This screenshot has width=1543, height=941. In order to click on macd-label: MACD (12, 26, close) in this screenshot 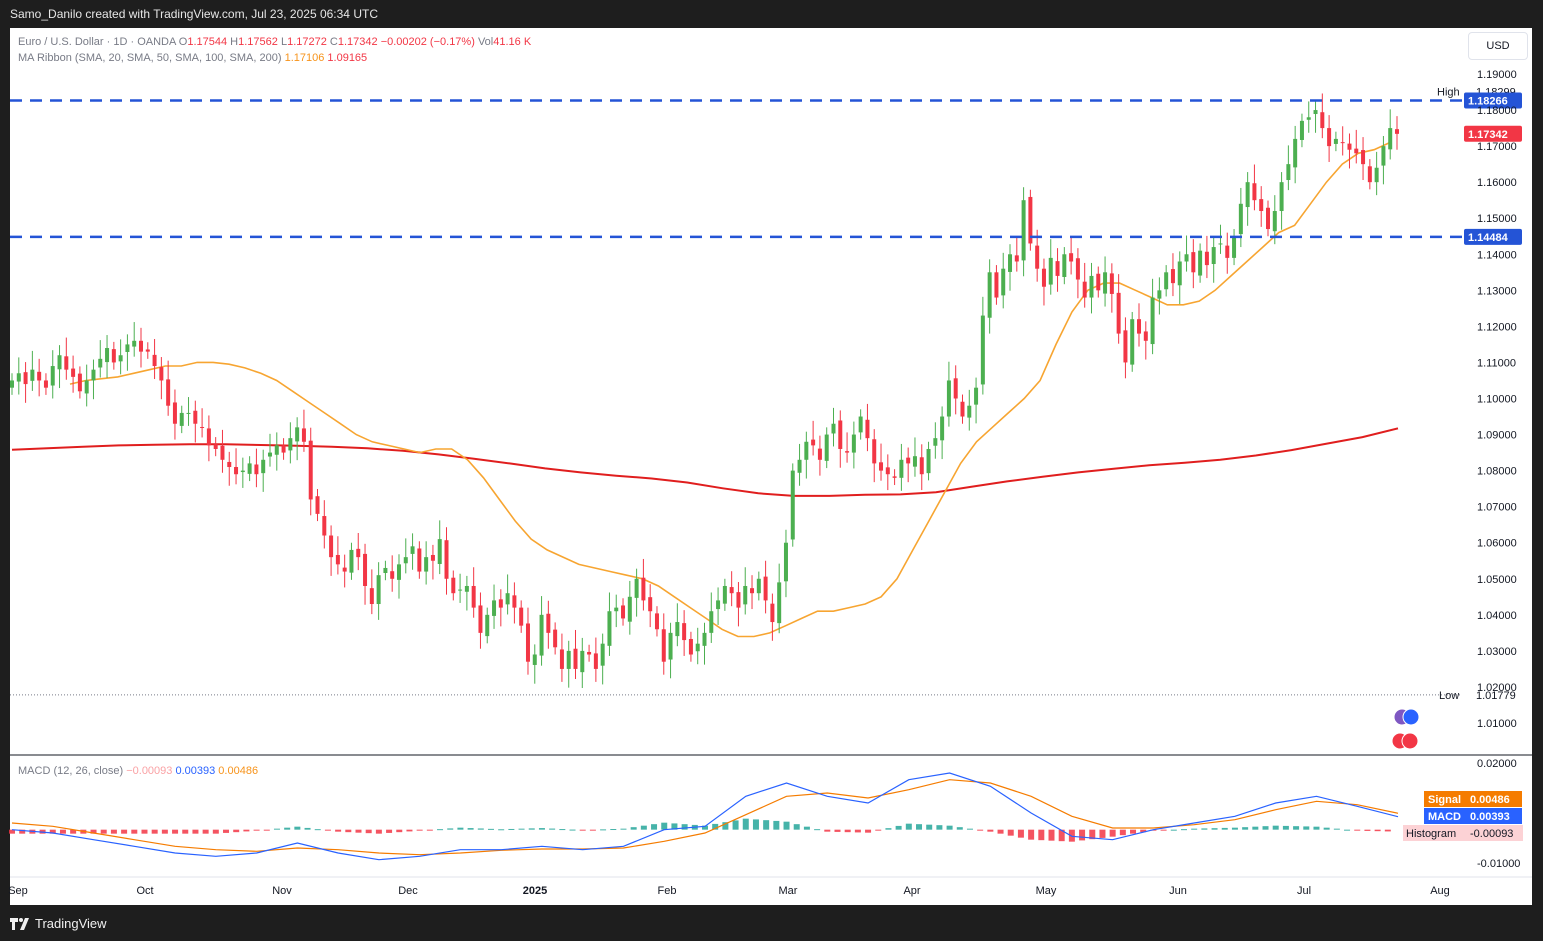, I will do `click(71, 771)`.